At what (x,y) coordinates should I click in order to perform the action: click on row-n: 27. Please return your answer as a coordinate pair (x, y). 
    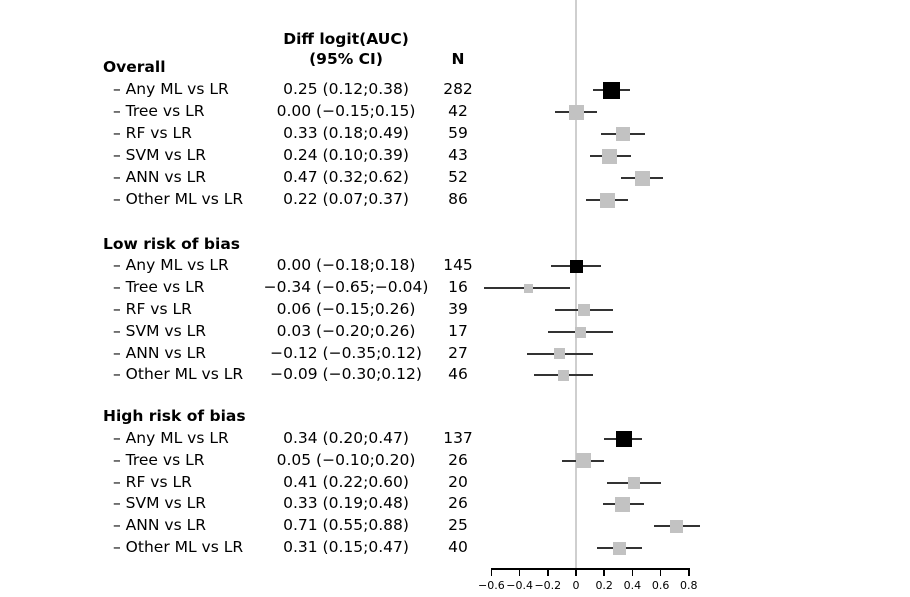
    Looking at the image, I should click on (458, 352).